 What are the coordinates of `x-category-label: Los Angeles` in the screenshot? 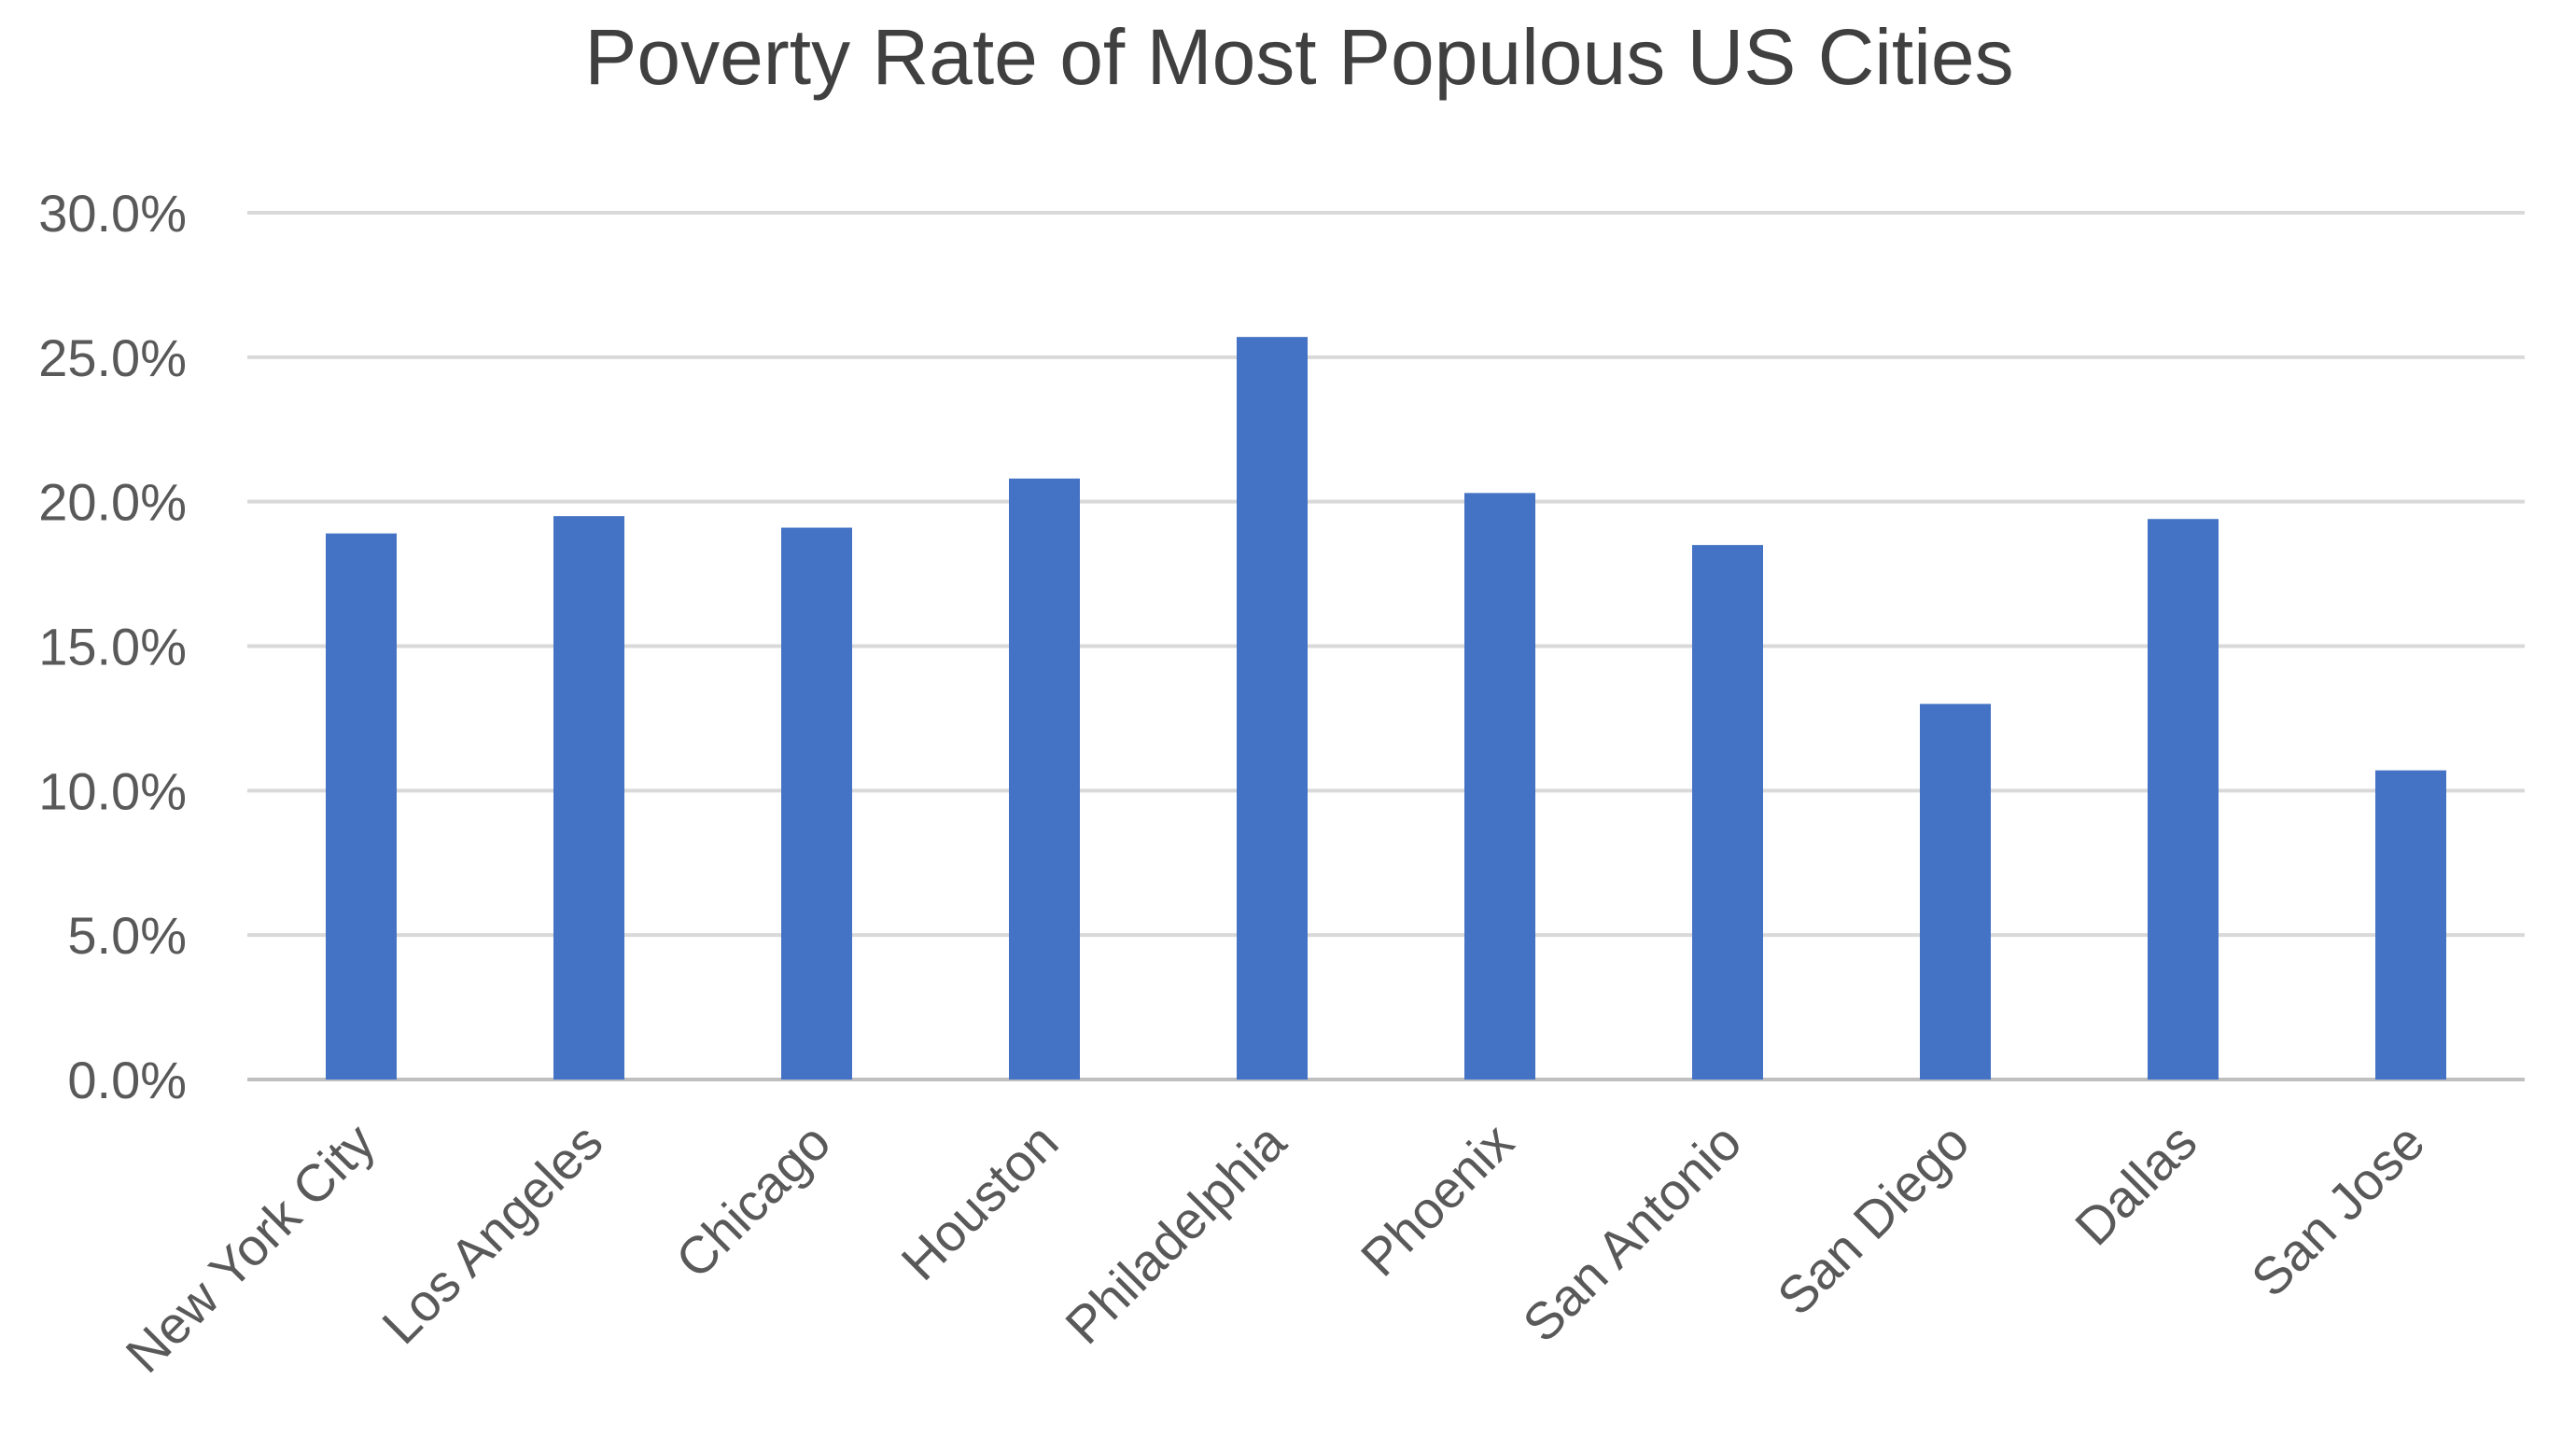 It's located at (492, 1233).